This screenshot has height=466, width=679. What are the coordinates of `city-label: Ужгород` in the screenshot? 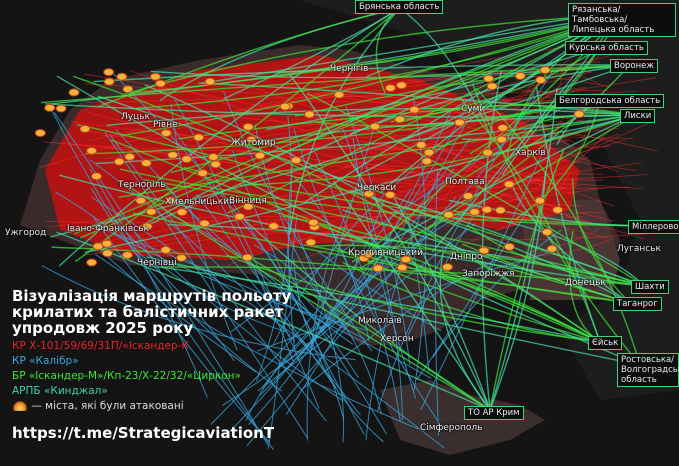 It's located at (26, 233).